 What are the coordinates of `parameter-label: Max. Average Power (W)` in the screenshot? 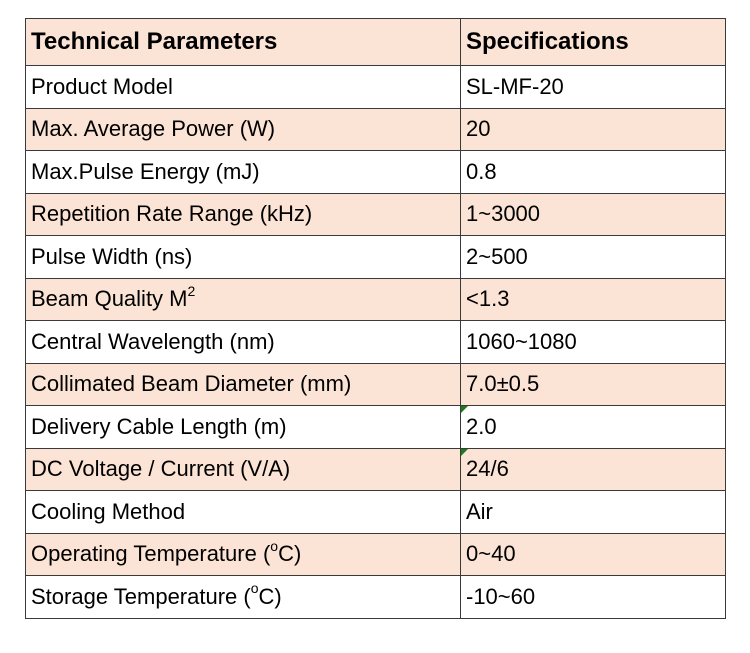 It's located at (153, 129).